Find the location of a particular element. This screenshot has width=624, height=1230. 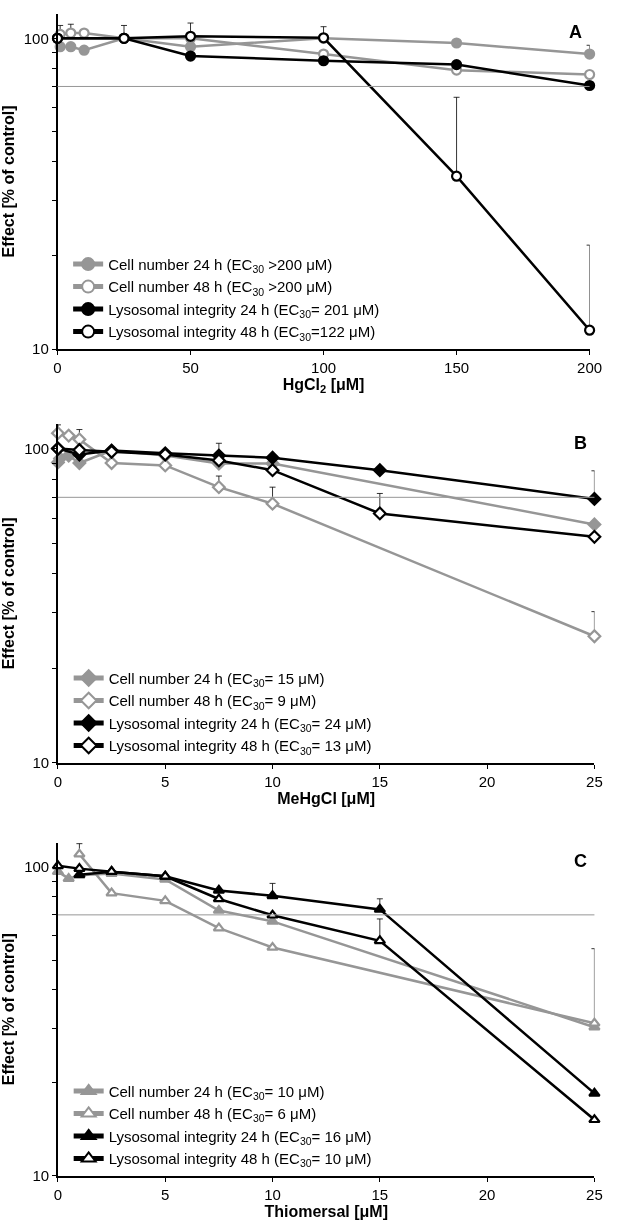

legend-label: Cell number 24 h (EC$_{30}$ >200 μM) is located at coordinates (220, 265).